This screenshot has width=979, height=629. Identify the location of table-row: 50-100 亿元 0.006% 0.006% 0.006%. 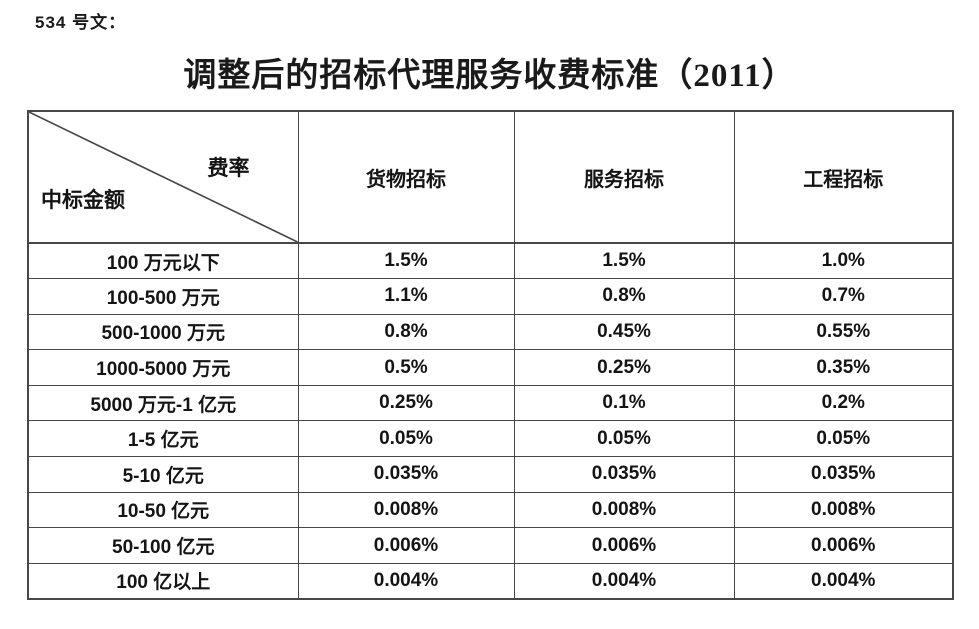
(490, 545).